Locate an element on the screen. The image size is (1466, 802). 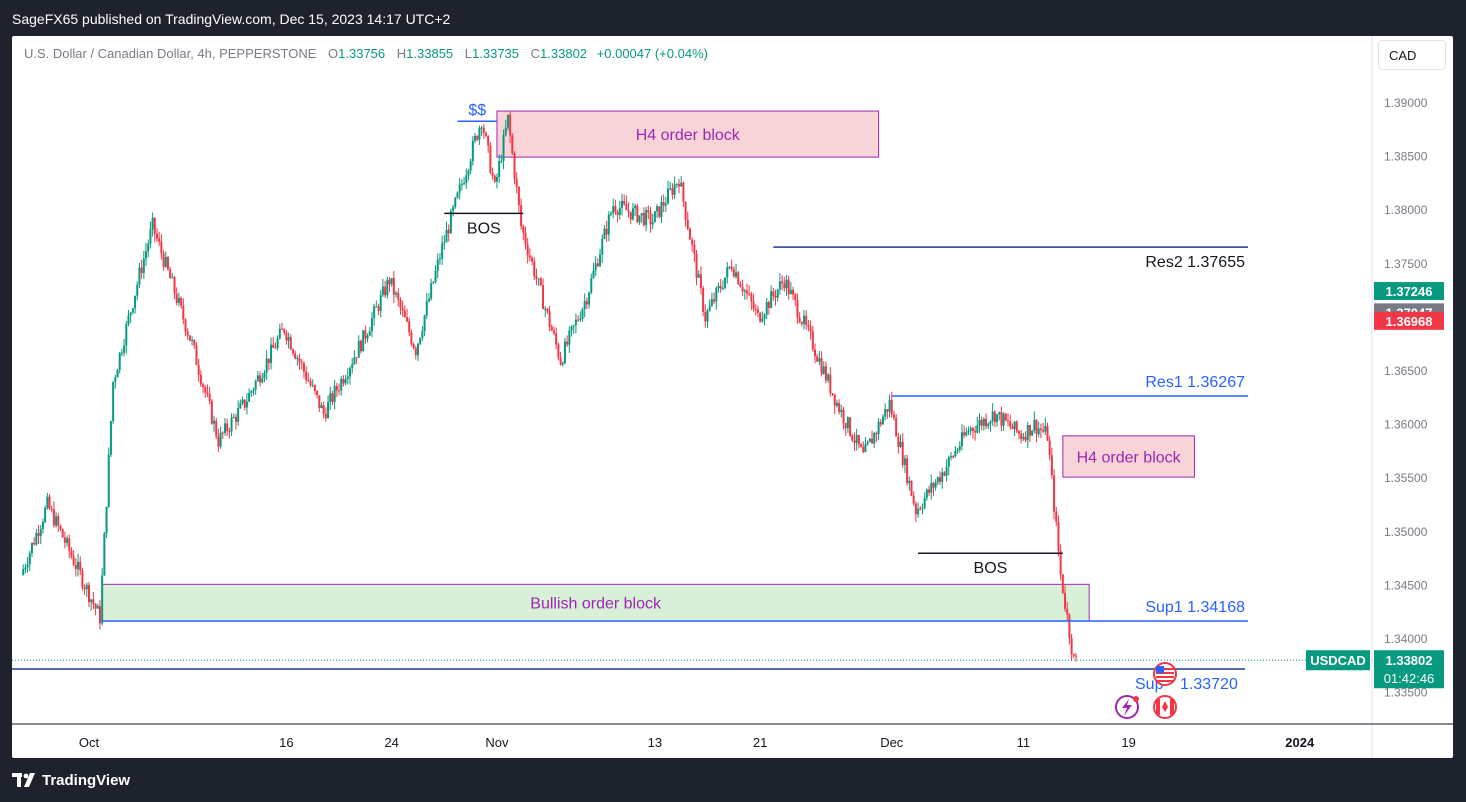
y-tick-label: 1.33500 is located at coordinates (1406, 693).